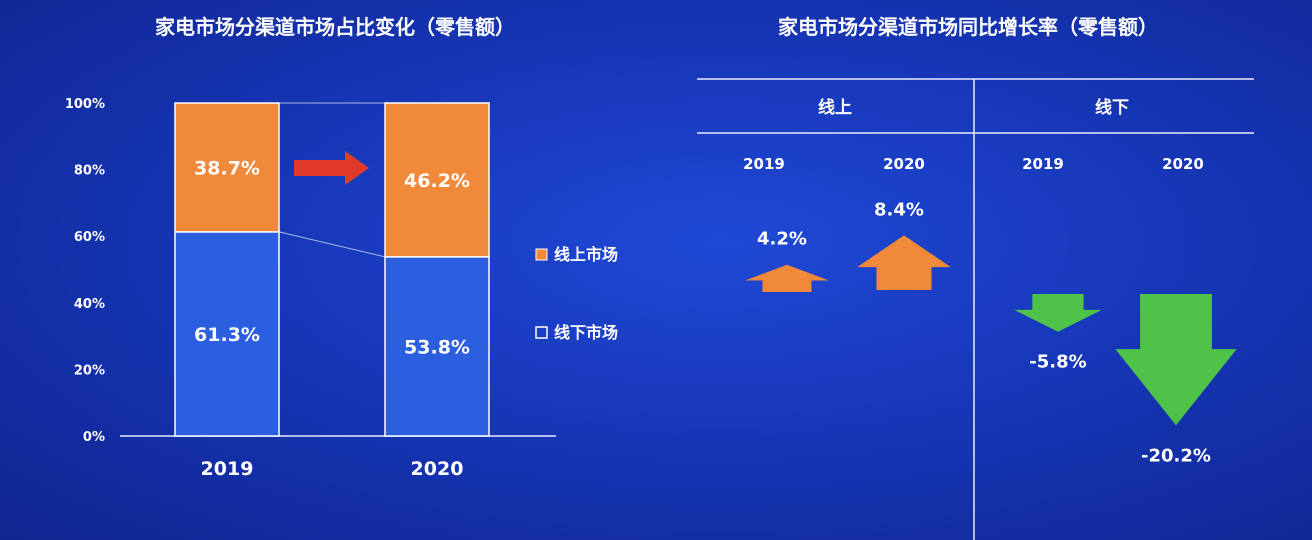 This screenshot has width=1312, height=540. Describe the element at coordinates (89, 370) in the screenshot. I see `y-tick-label: 20%` at that location.